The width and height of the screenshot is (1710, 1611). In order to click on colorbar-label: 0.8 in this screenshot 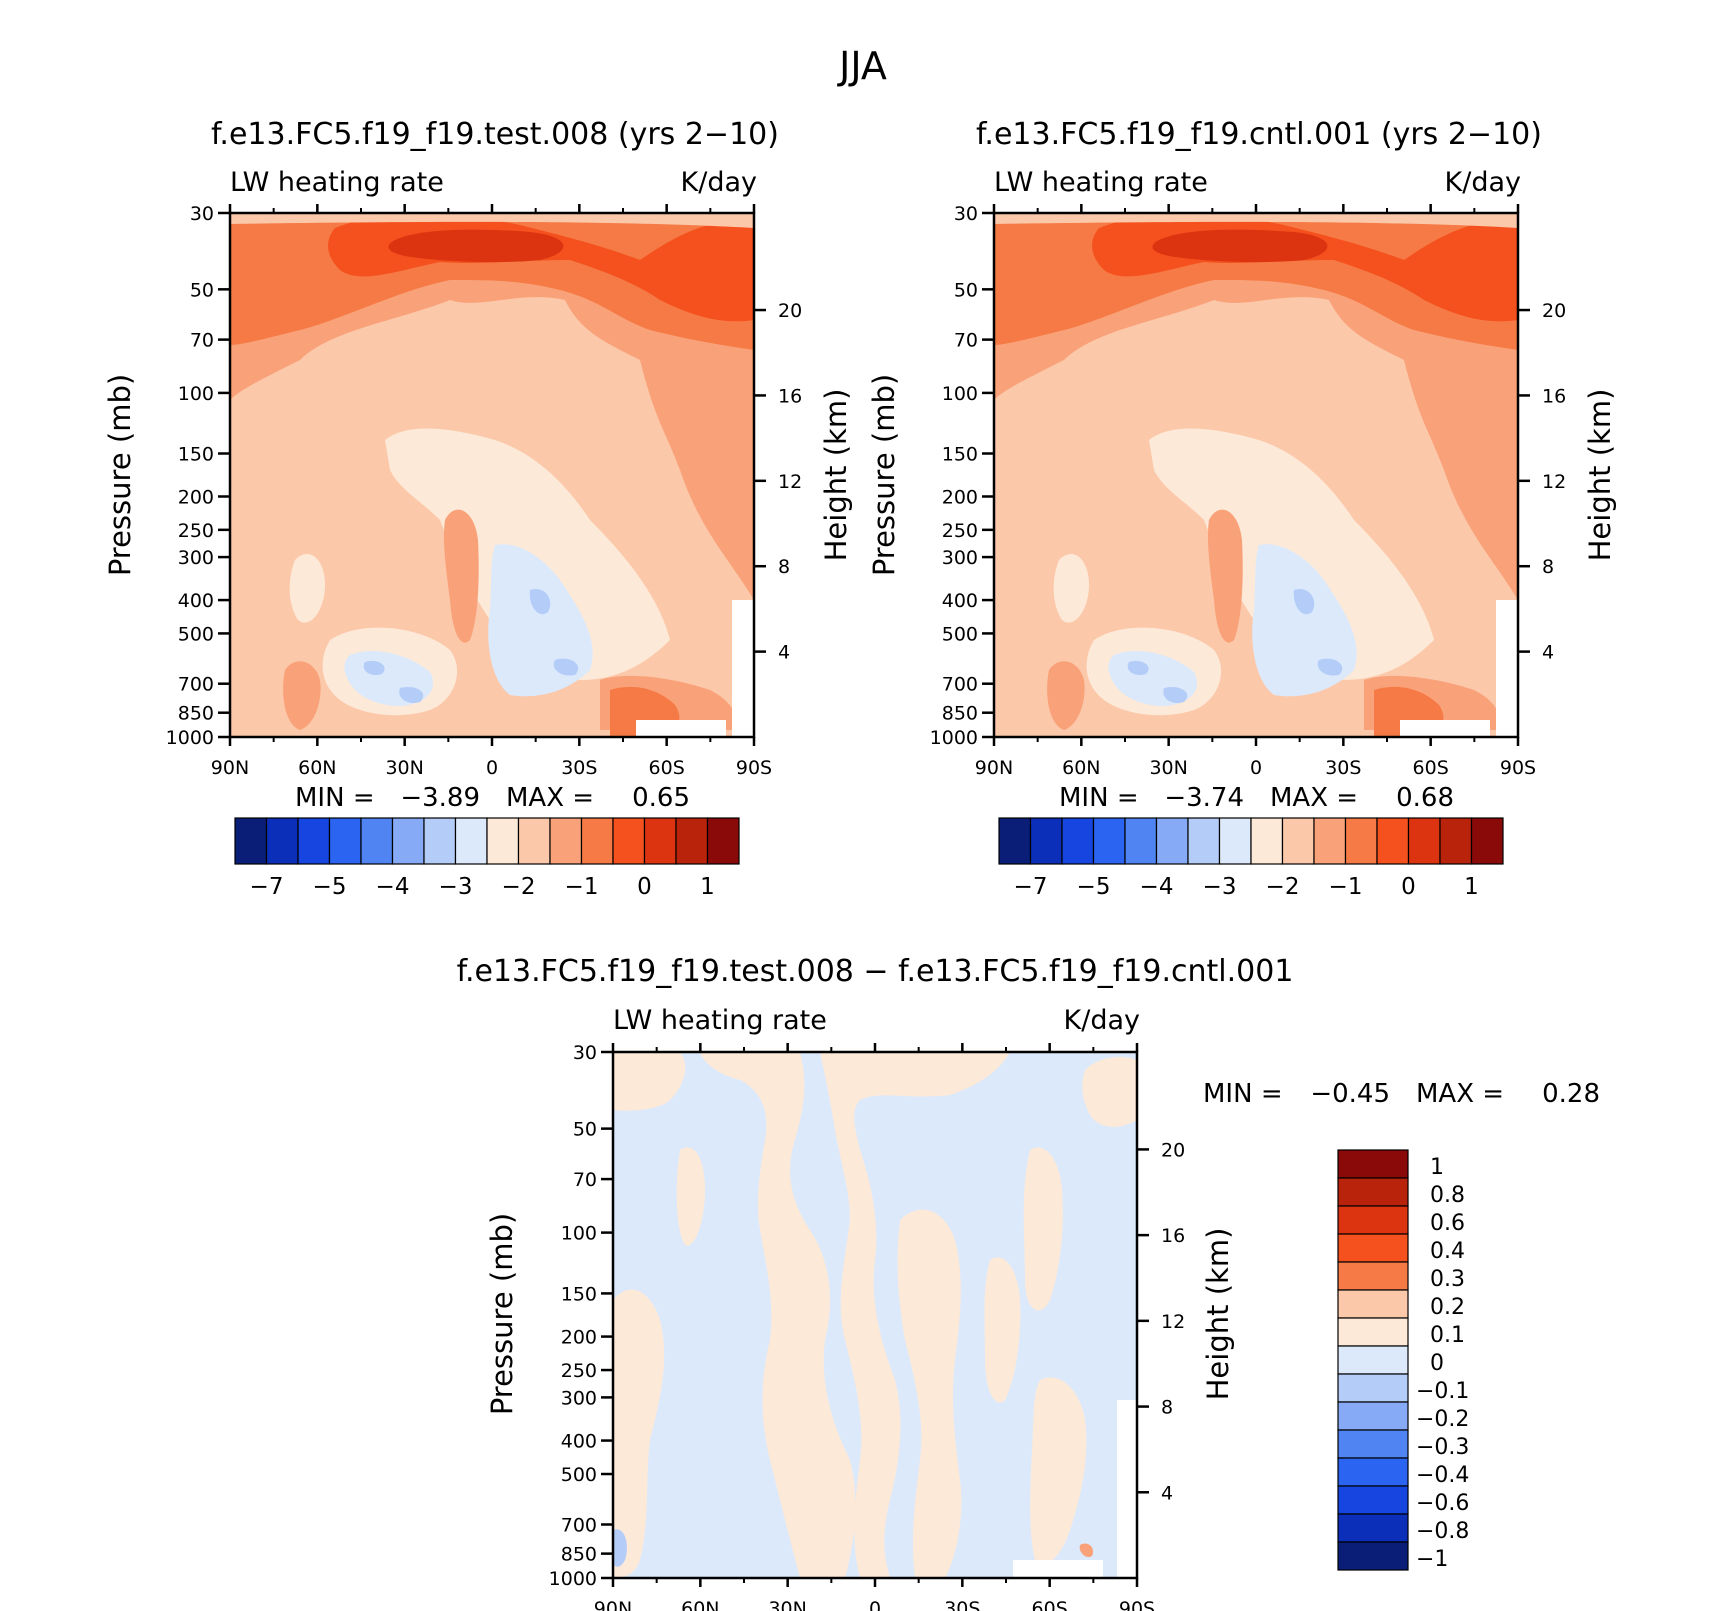, I will do `click(1447, 1195)`.